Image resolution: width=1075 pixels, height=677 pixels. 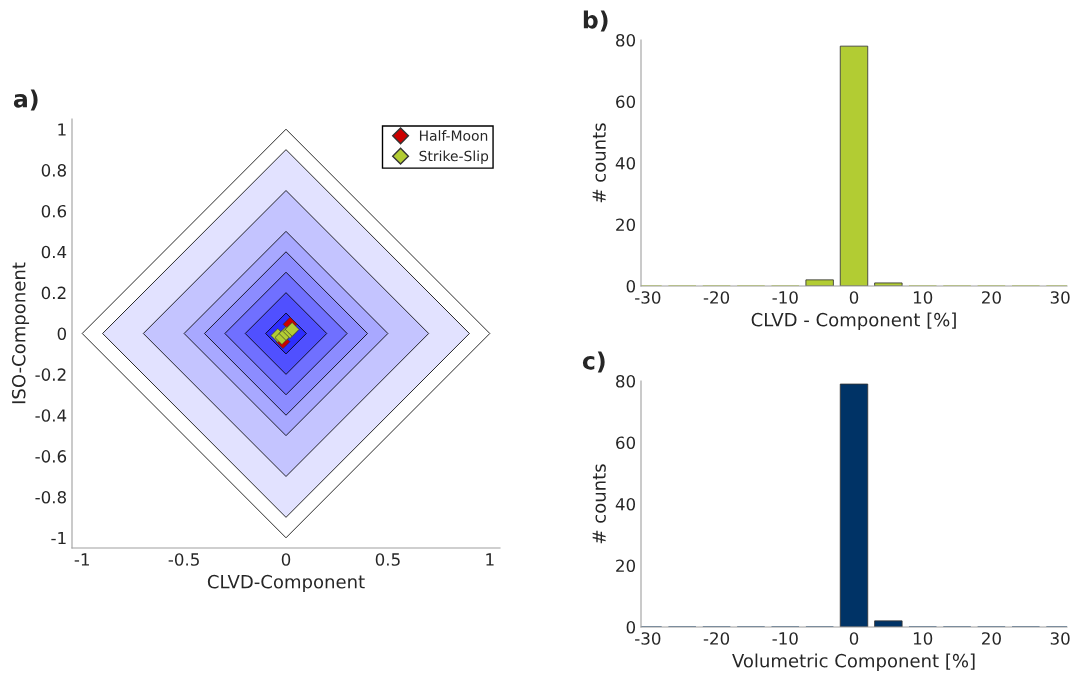 I want to click on y-tick-label: -0.6, so click(x=51, y=456).